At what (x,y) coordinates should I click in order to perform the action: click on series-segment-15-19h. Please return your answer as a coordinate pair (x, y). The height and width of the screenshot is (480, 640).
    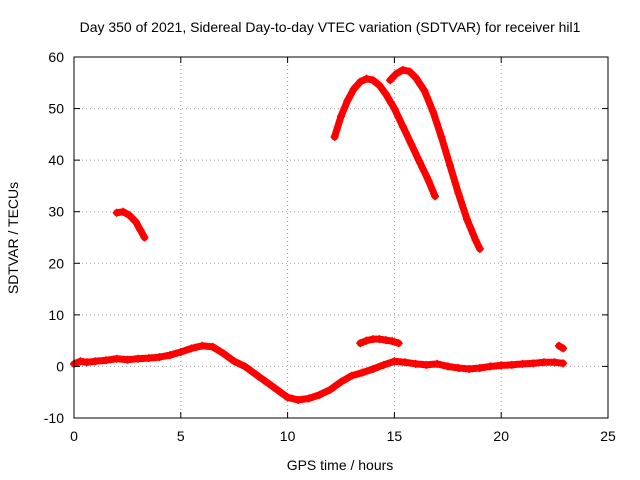
    Looking at the image, I should click on (435, 159).